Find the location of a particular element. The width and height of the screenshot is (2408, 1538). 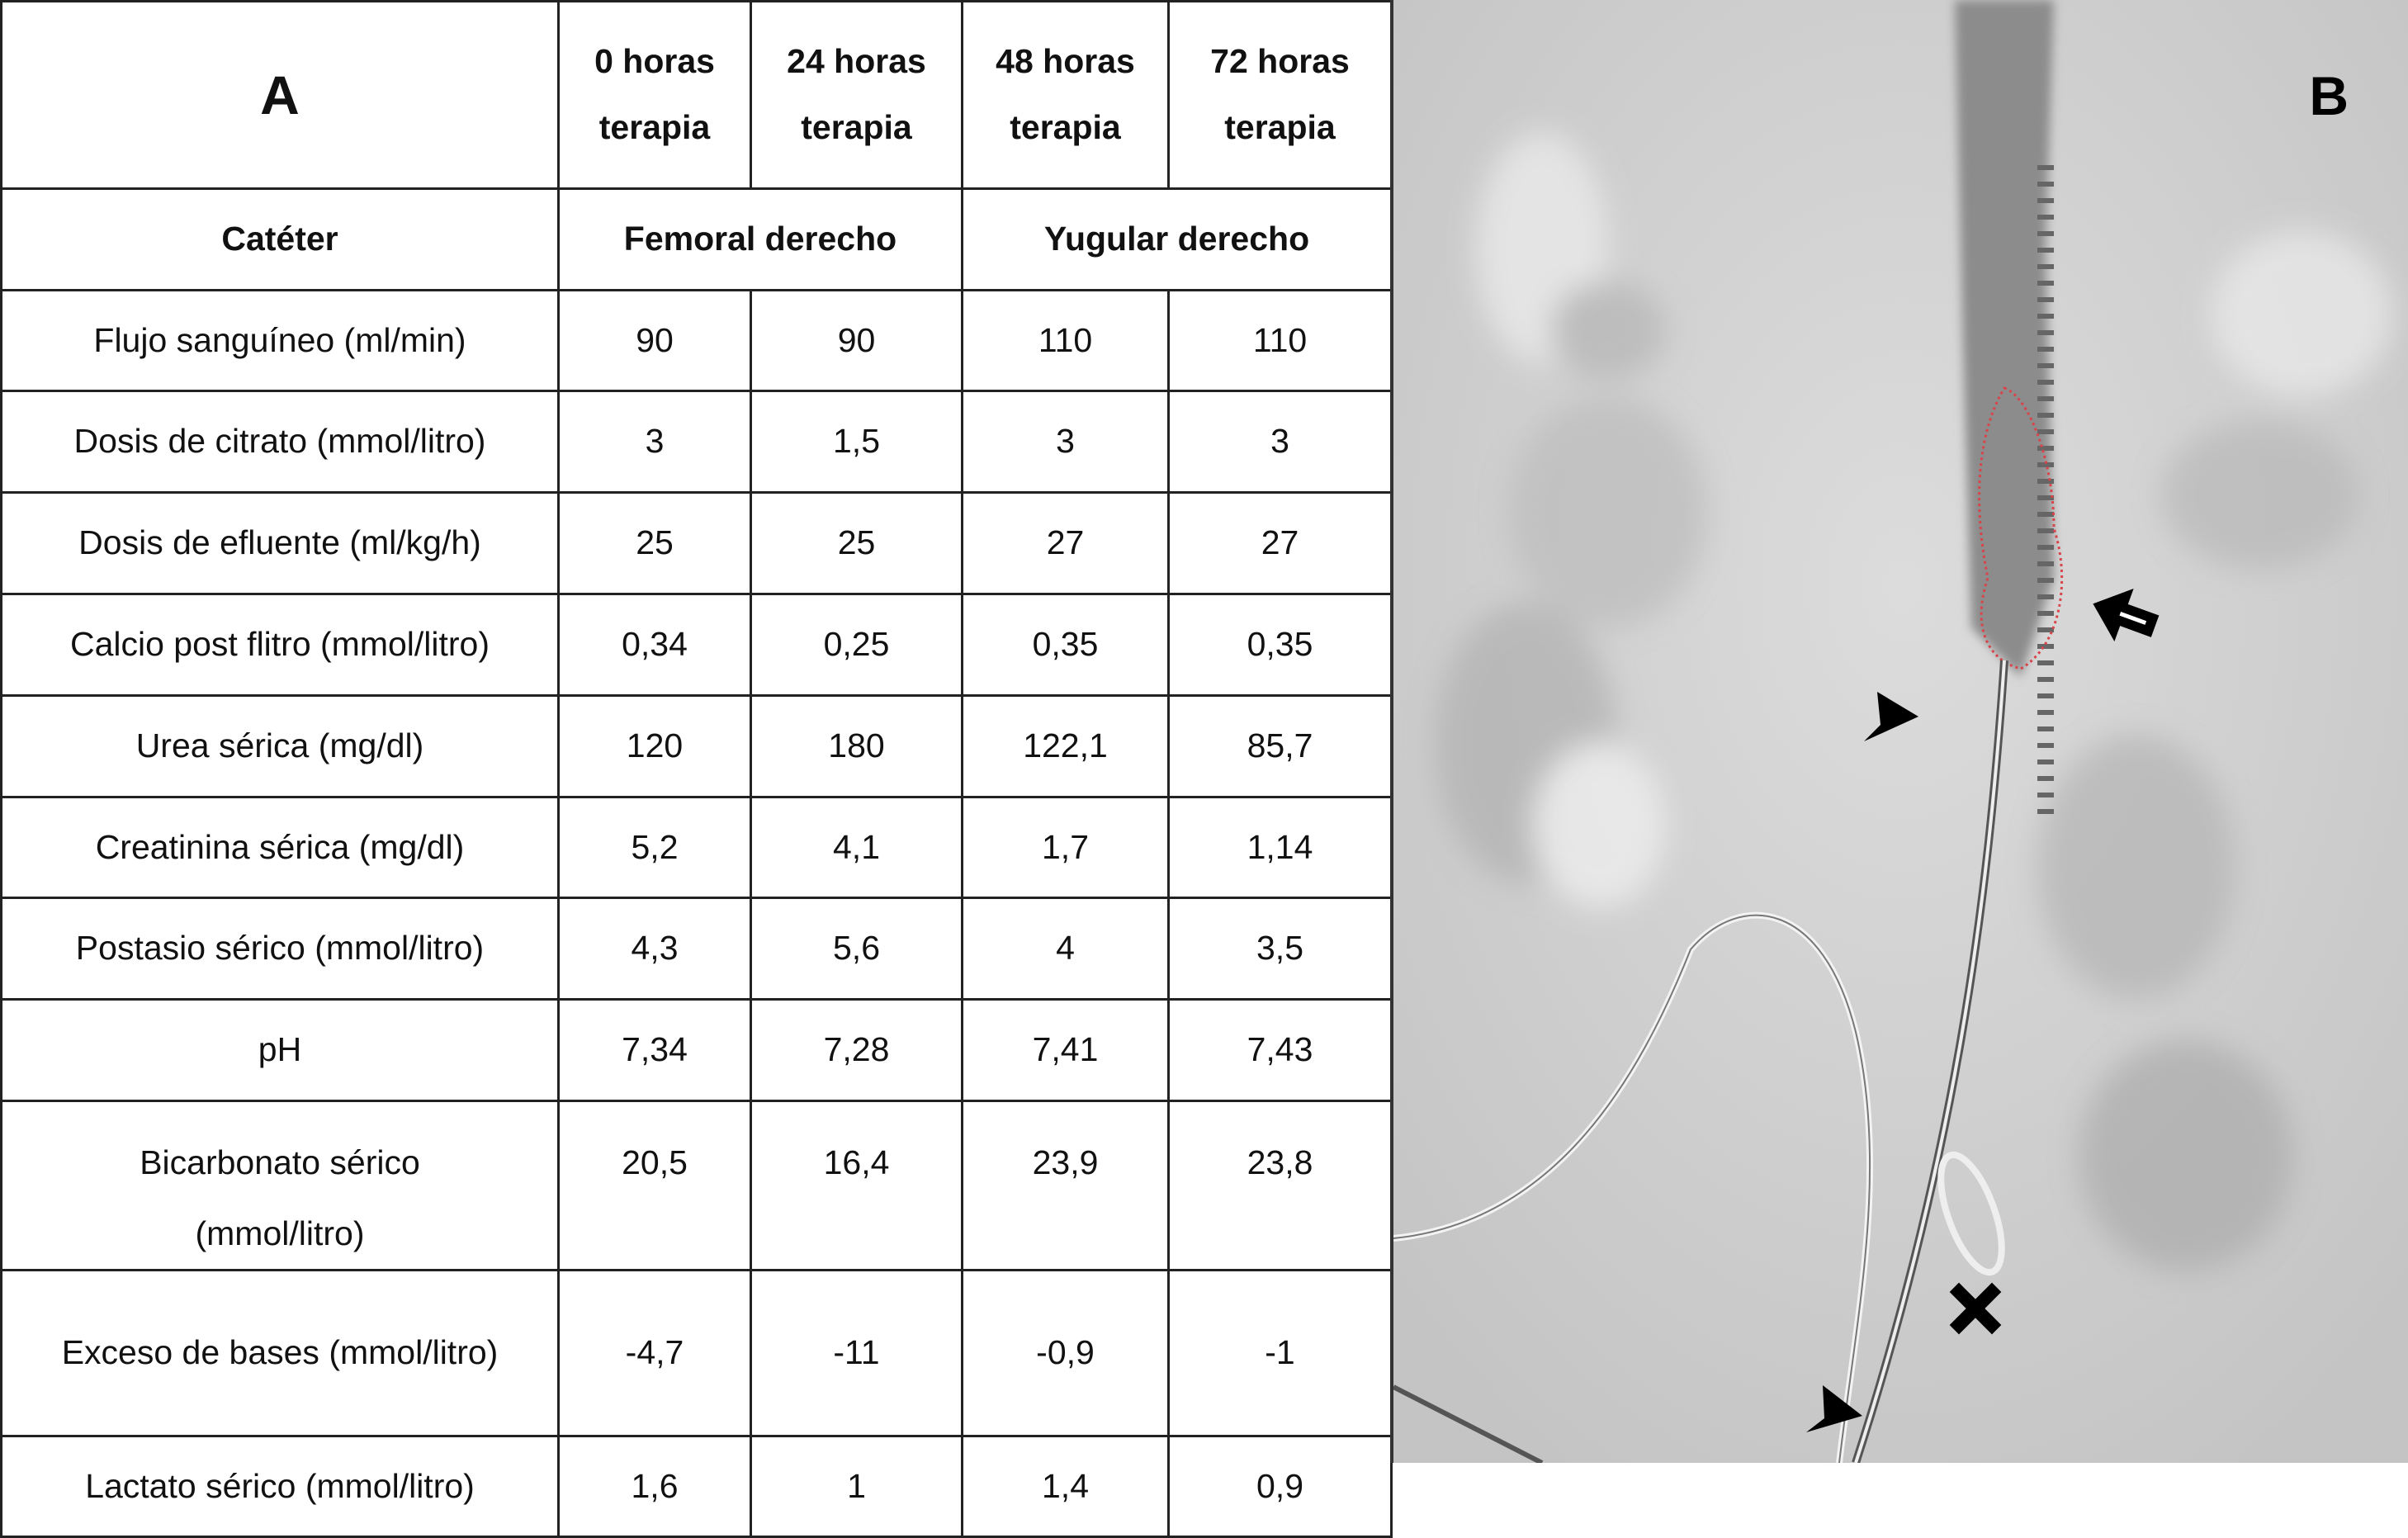

table-row: pH 7,34 7,28 7,41 7,43 is located at coordinates (696, 1050).